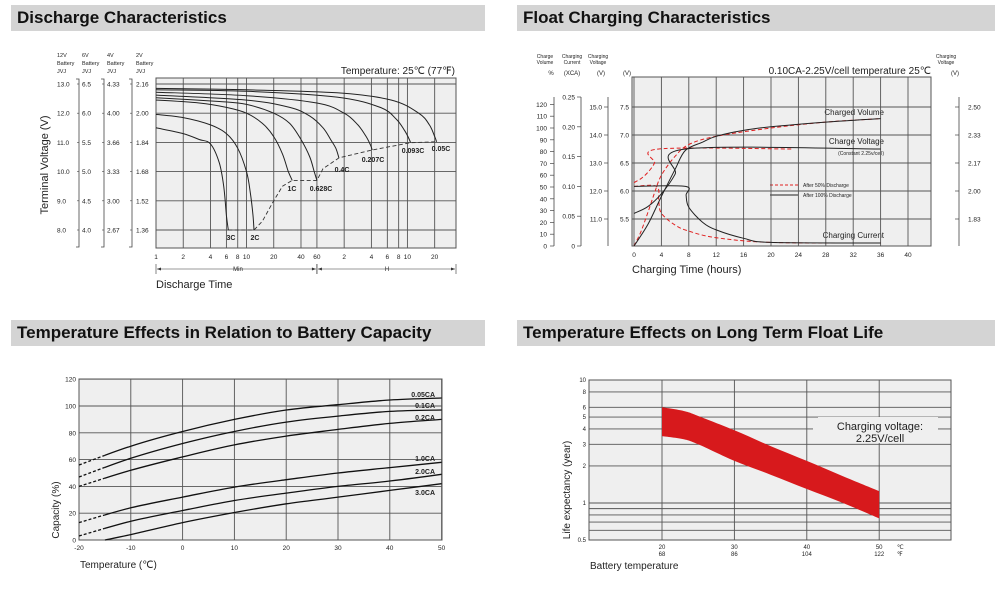 The height and width of the screenshot is (598, 1000). Describe the element at coordinates (441, 149) in the screenshot. I see `discharge-curve-label: 0.05C` at that location.